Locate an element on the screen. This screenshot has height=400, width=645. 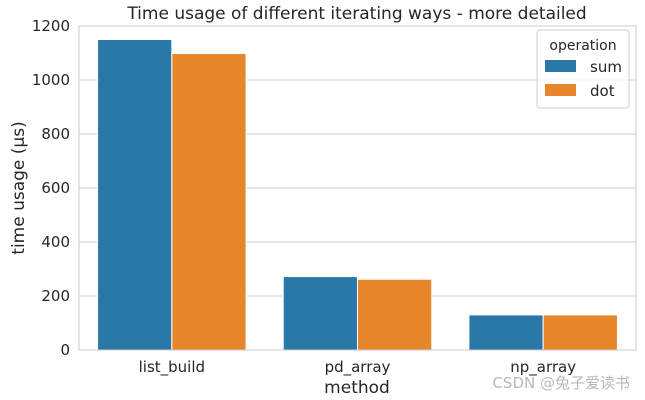
bar-sum-np_array is located at coordinates (506, 332).